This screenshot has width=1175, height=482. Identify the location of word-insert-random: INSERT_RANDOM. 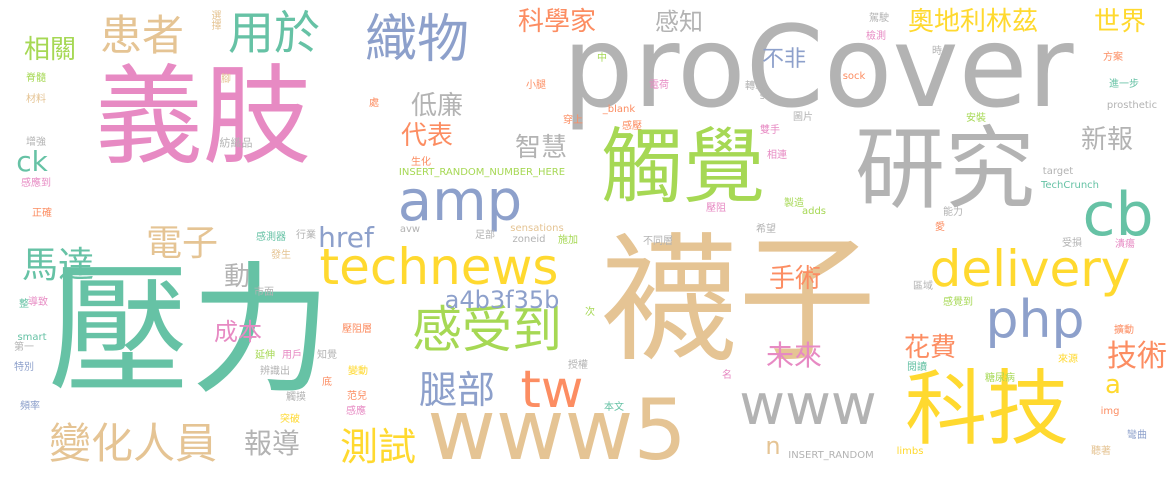
(831, 455).